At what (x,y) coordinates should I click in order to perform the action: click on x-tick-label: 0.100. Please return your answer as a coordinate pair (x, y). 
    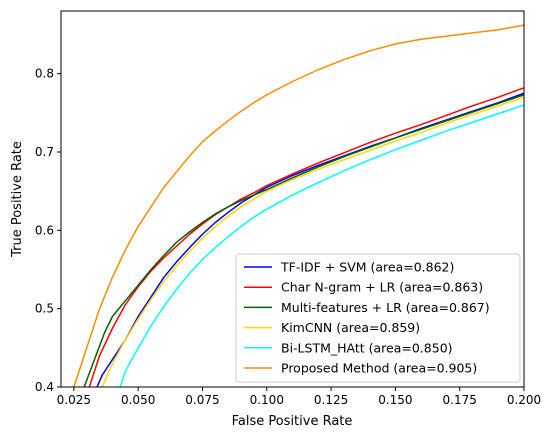
    Looking at the image, I should click on (267, 400).